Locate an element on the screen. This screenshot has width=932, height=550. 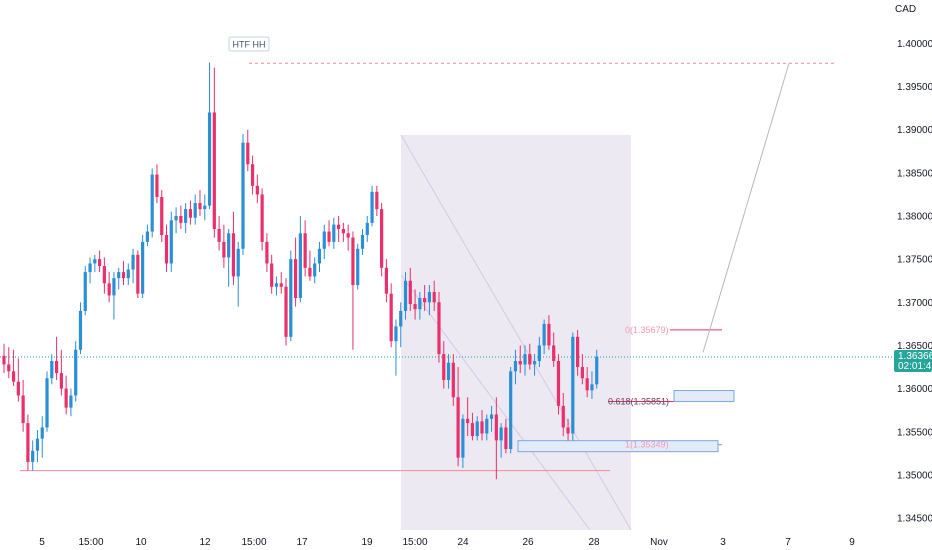
channel-lower-line is located at coordinates (495, 402).